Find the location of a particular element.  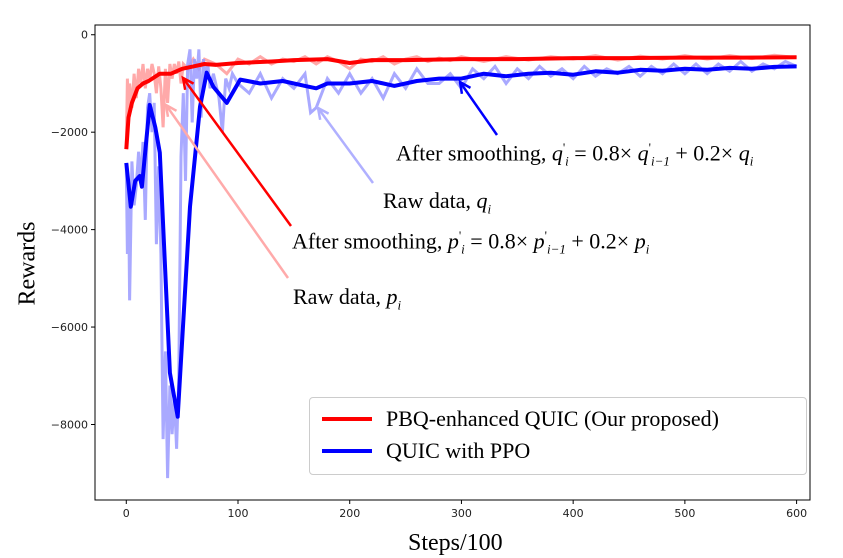

y-tick-label: −2000 is located at coordinates (69, 132).